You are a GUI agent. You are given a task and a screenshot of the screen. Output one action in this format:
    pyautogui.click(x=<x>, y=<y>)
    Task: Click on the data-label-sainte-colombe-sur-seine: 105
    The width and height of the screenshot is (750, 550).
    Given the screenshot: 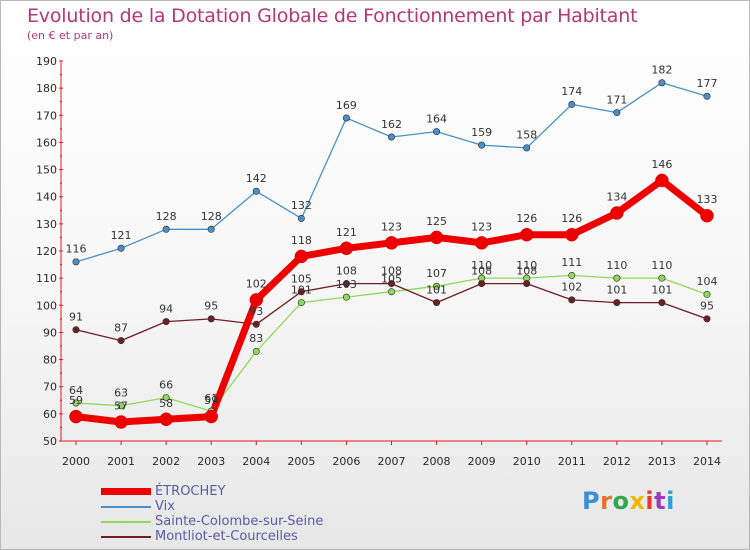 What is the action you would take?
    pyautogui.click(x=391, y=279)
    